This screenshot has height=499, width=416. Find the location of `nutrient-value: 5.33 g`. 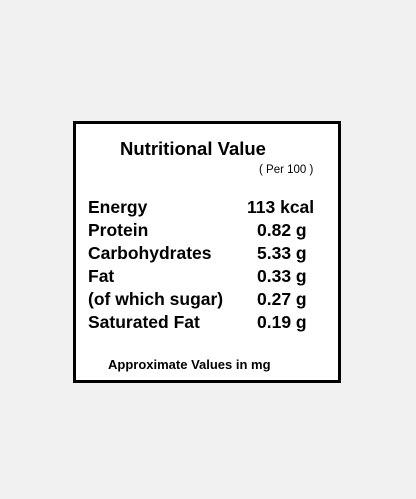

nutrient-value: 5.33 g is located at coordinates (282, 253).